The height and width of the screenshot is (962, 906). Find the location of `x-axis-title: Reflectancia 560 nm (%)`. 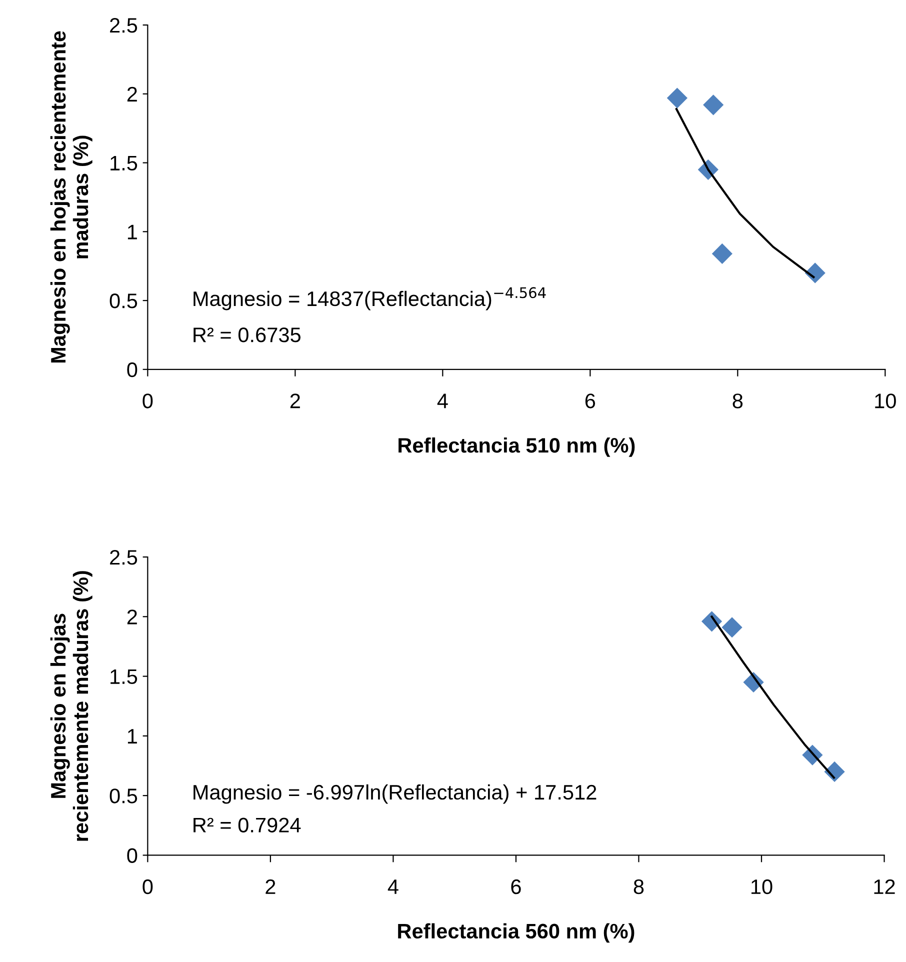

x-axis-title: Reflectancia 560 nm (%) is located at coordinates (516, 933).